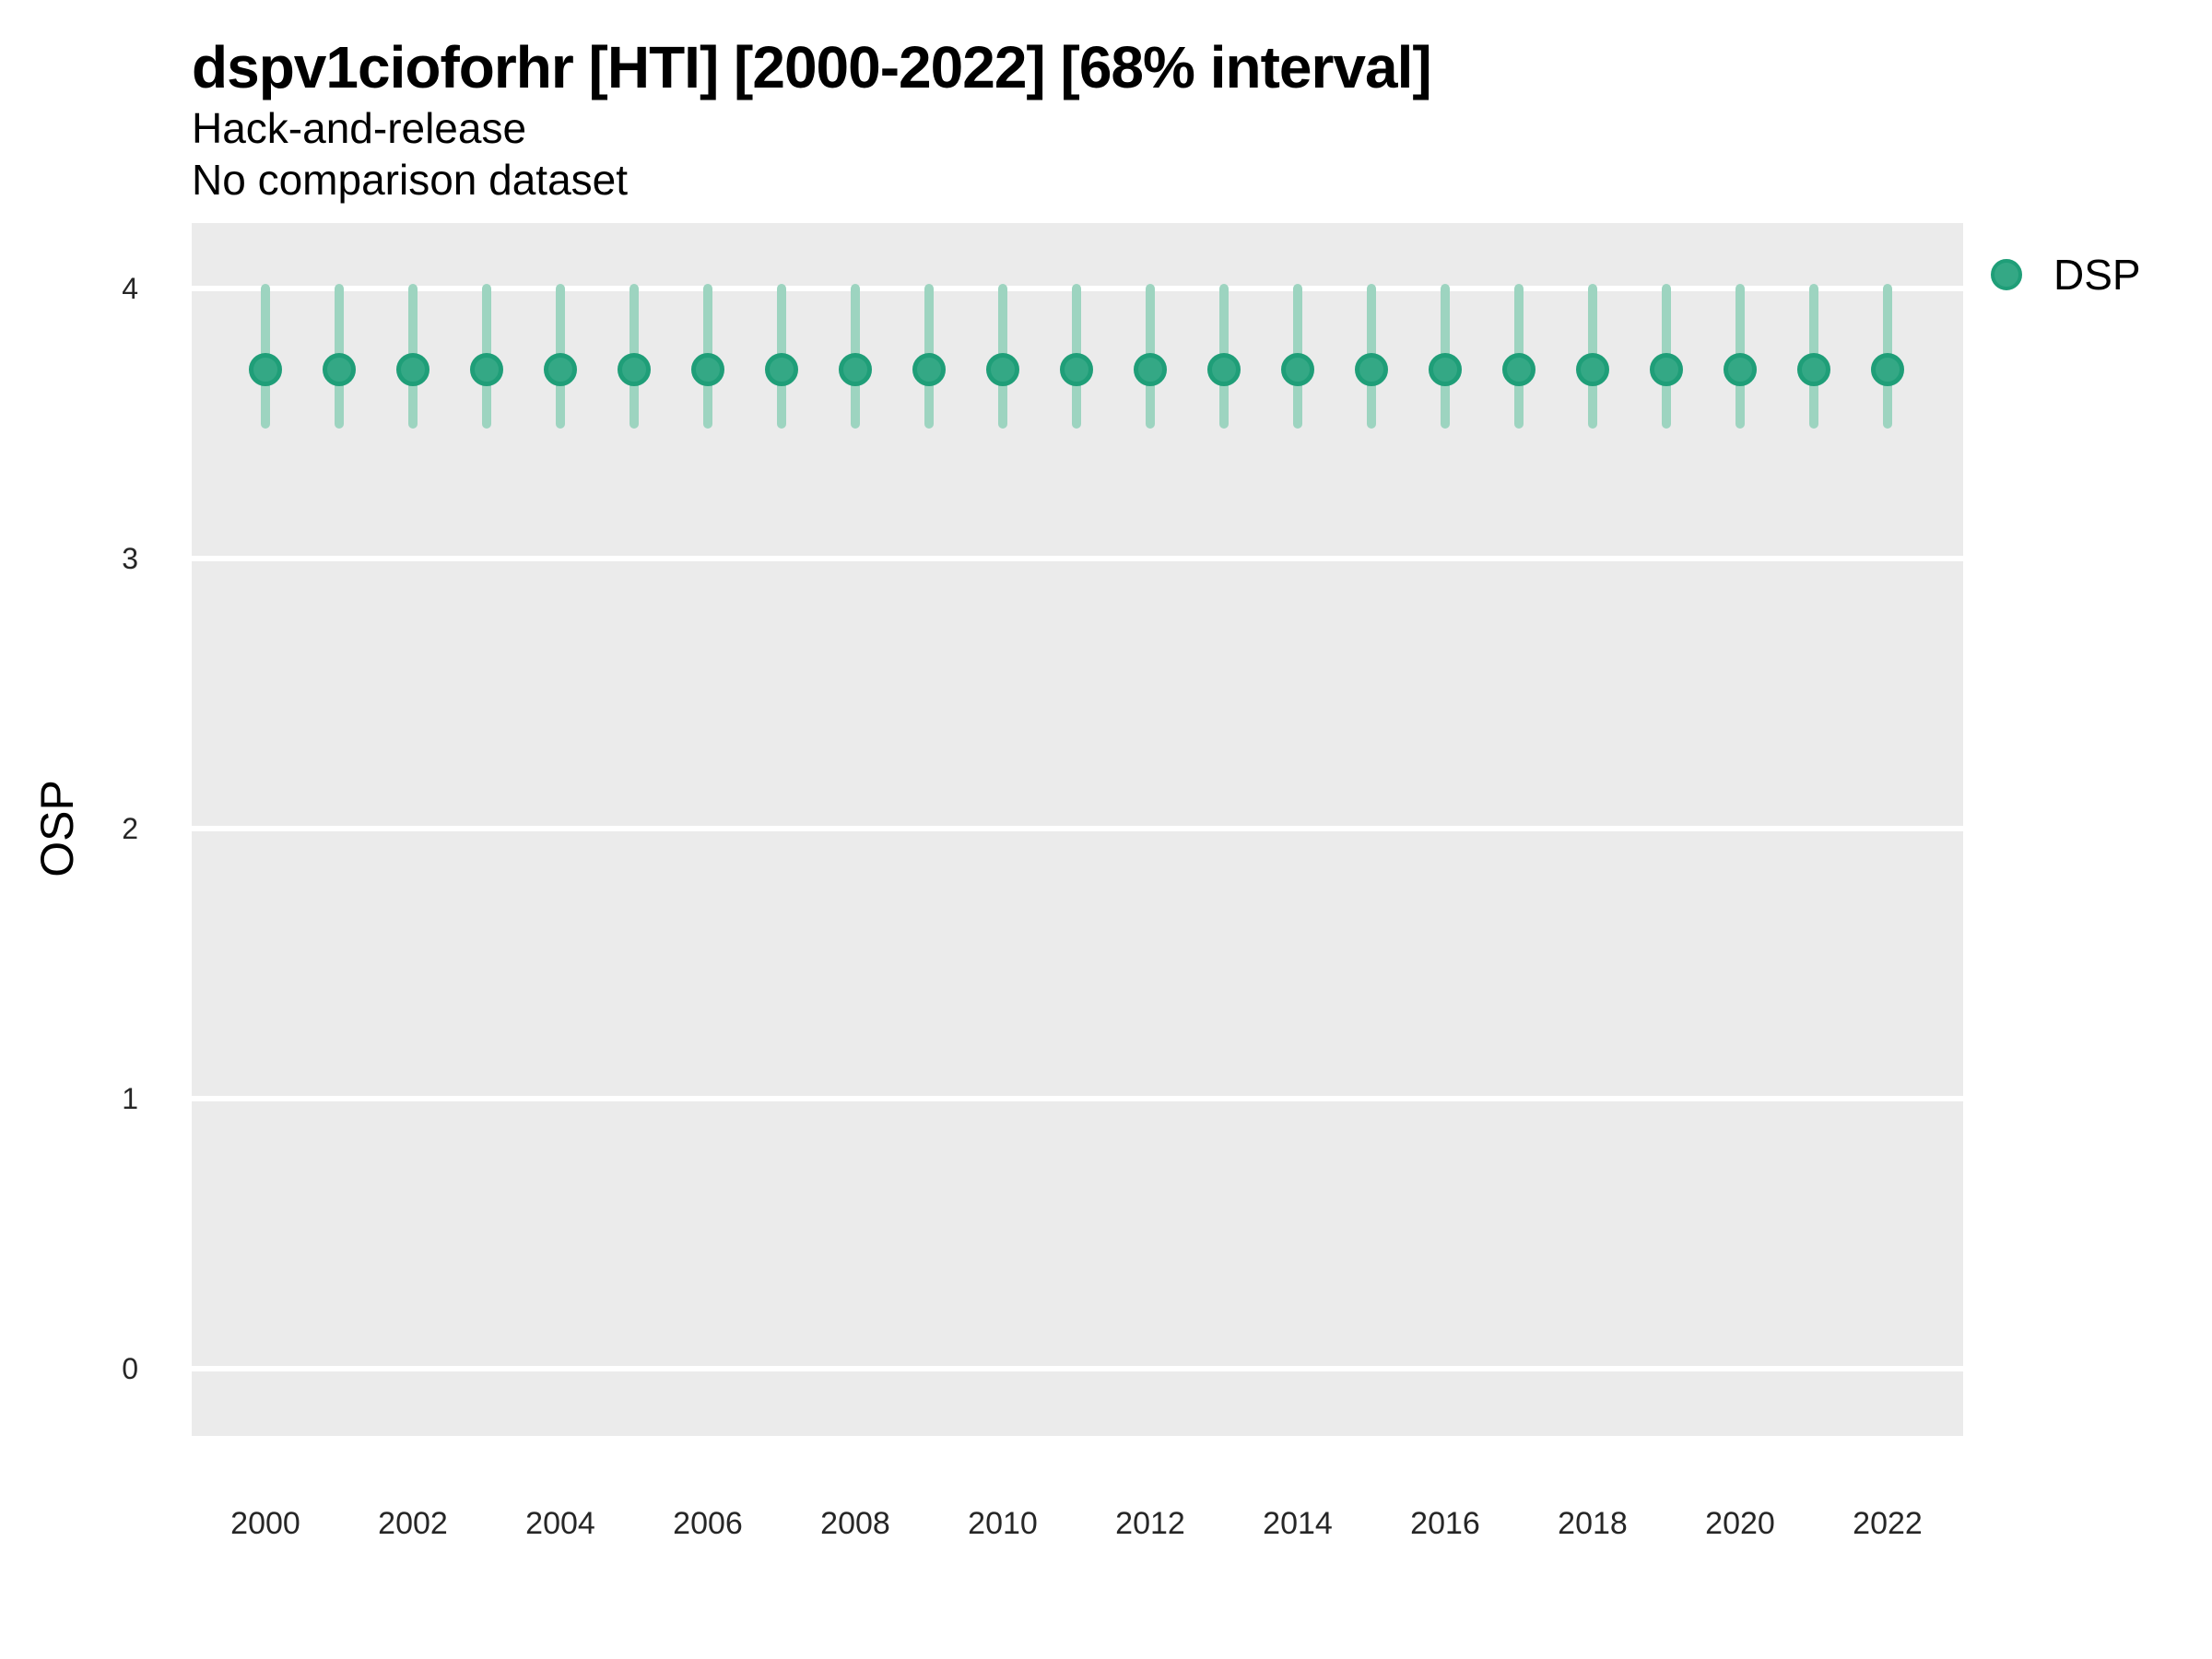  Describe the element at coordinates (707, 369) in the screenshot. I see `data-point-2006` at that location.